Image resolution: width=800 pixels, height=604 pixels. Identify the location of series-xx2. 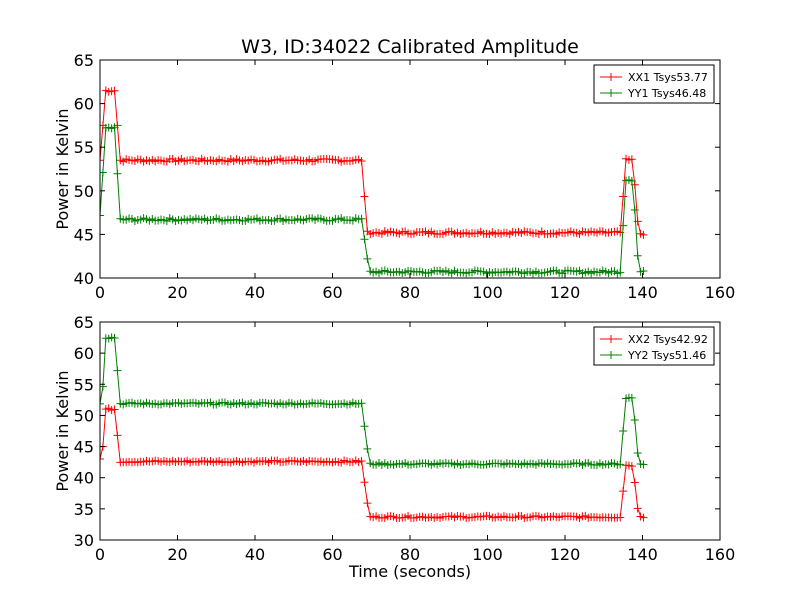
(374, 463).